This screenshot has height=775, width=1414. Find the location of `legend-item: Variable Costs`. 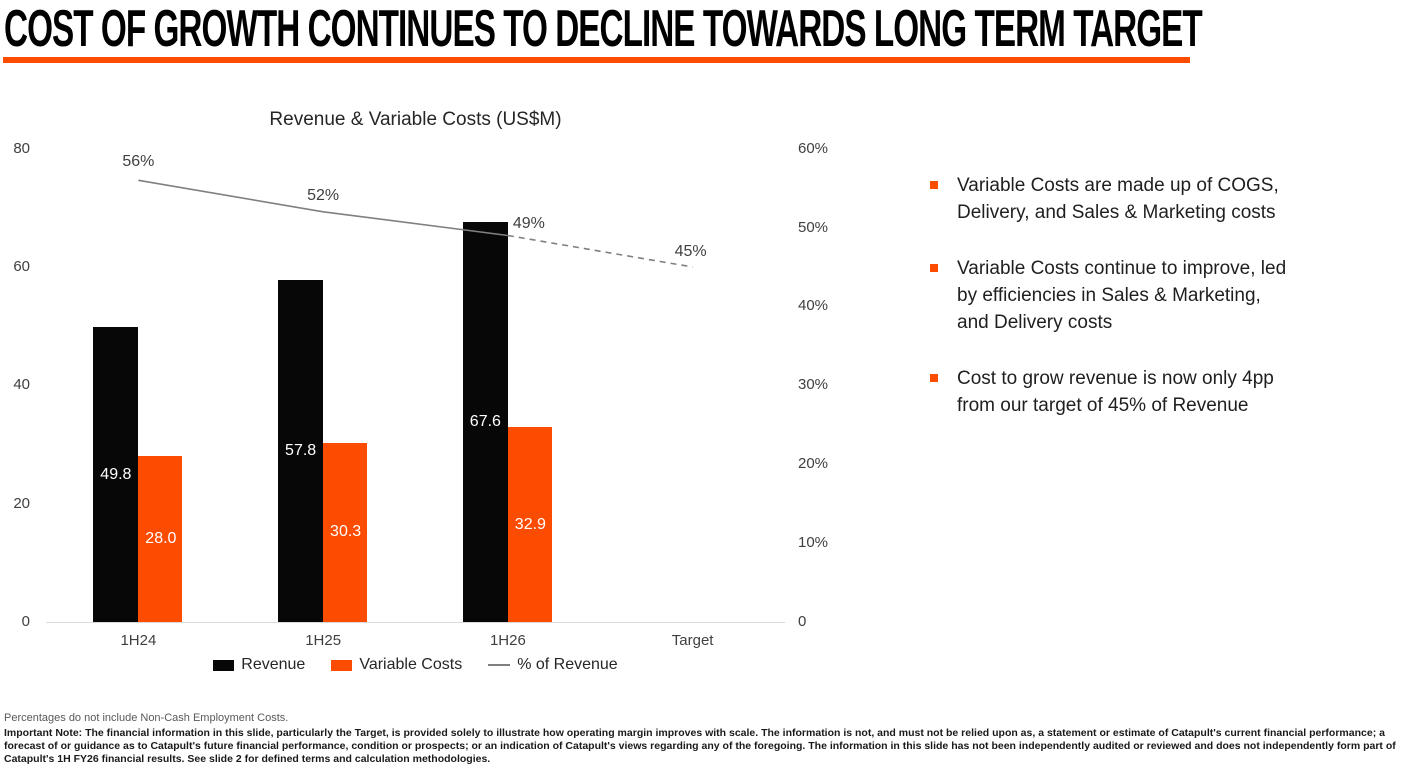

legend-item: Variable Costs is located at coordinates (396, 665).